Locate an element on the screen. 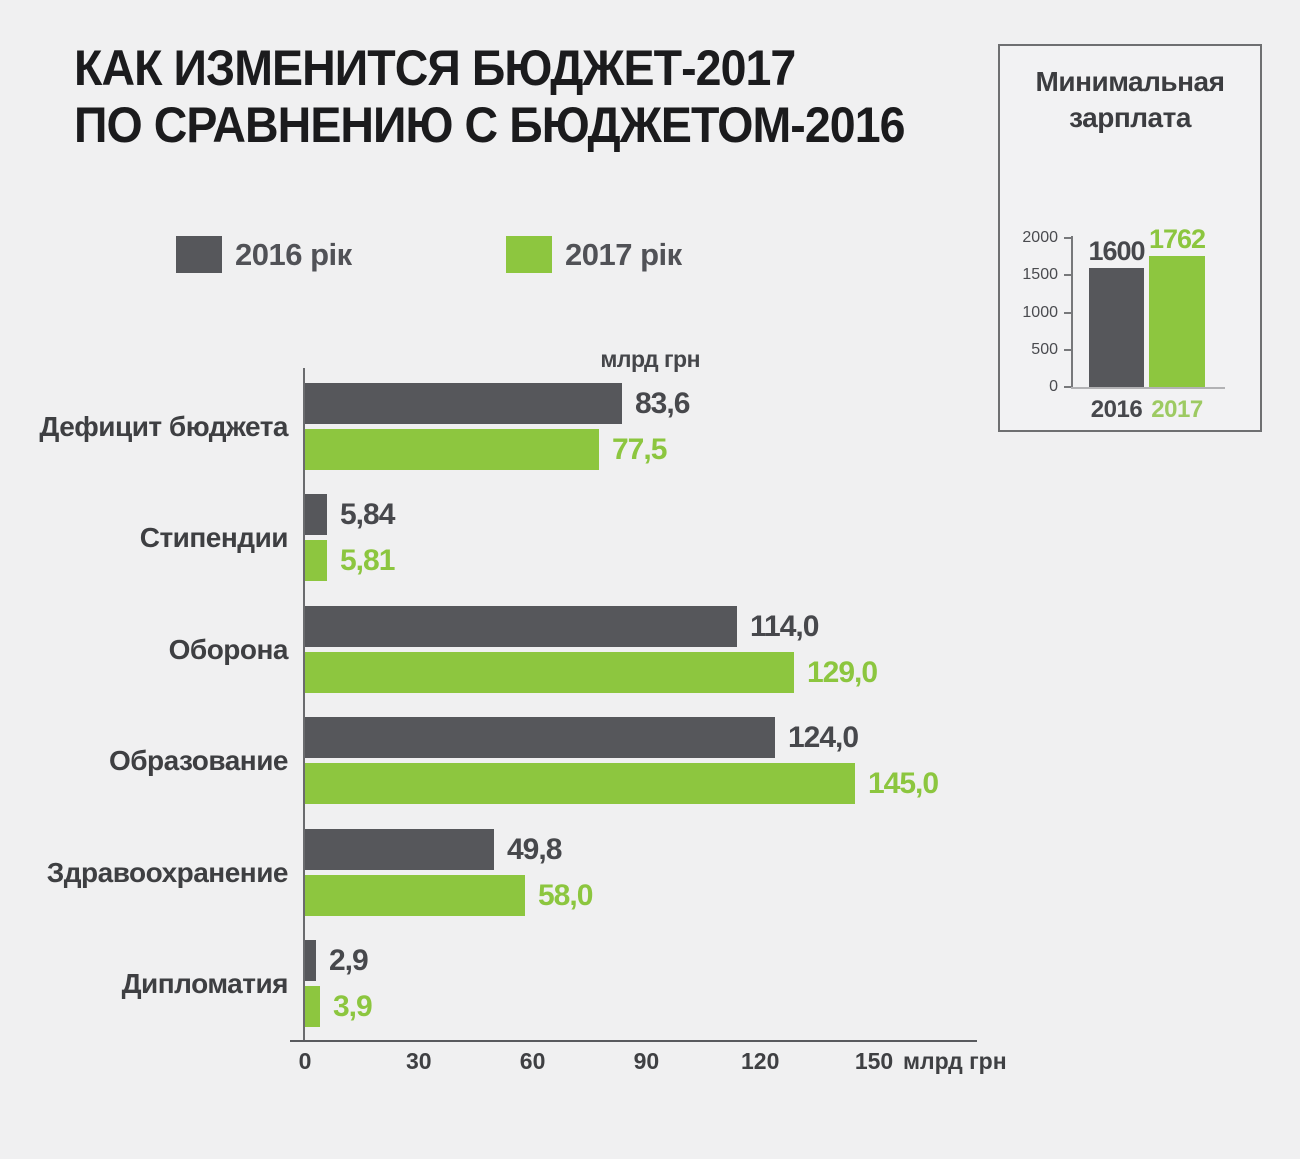 The image size is (1300, 1159). x-tick-label: 90 is located at coordinates (646, 1061).